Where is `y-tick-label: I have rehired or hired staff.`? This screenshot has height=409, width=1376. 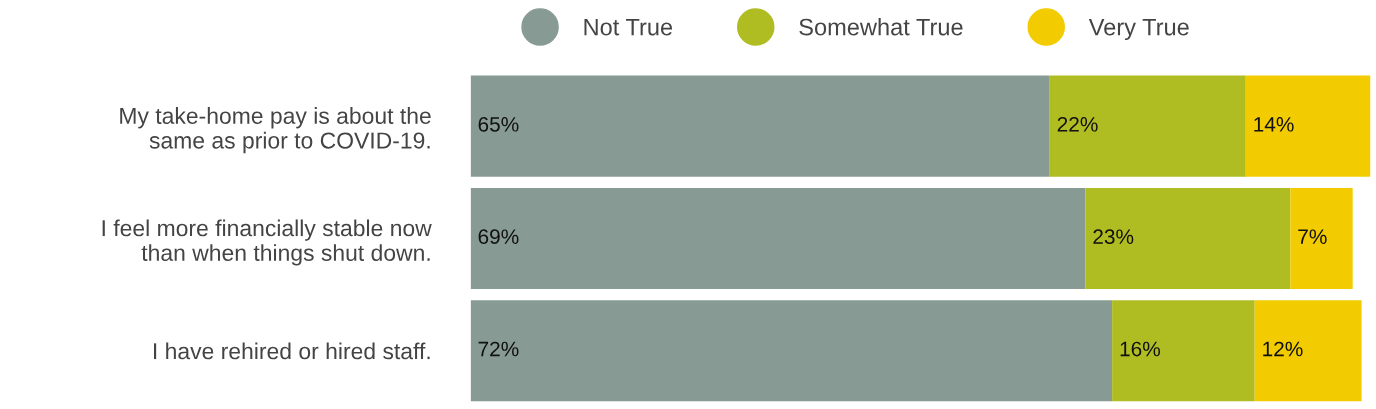
y-tick-label: I have rehired or hired staff. is located at coordinates (292, 351).